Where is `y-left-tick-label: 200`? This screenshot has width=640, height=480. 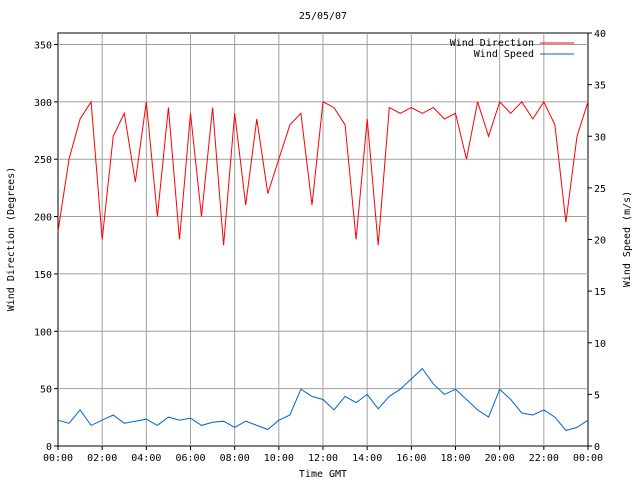
y-left-tick-label: 200 is located at coordinates (43, 218).